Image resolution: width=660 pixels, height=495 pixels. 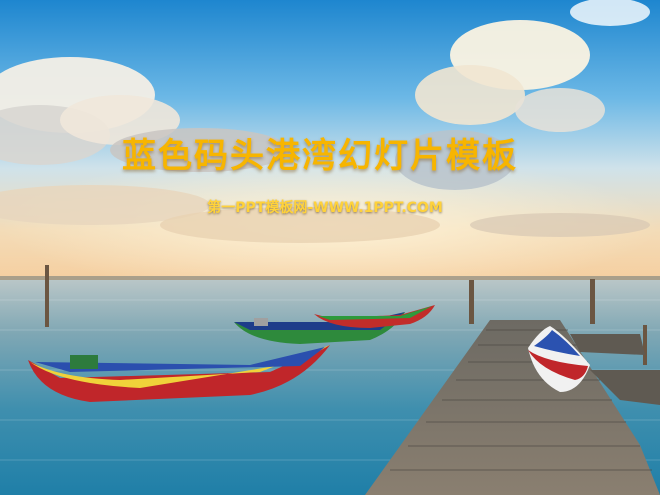 What do you see at coordinates (374, 316) in the screenshot?
I see `boat-back` at bounding box center [374, 316].